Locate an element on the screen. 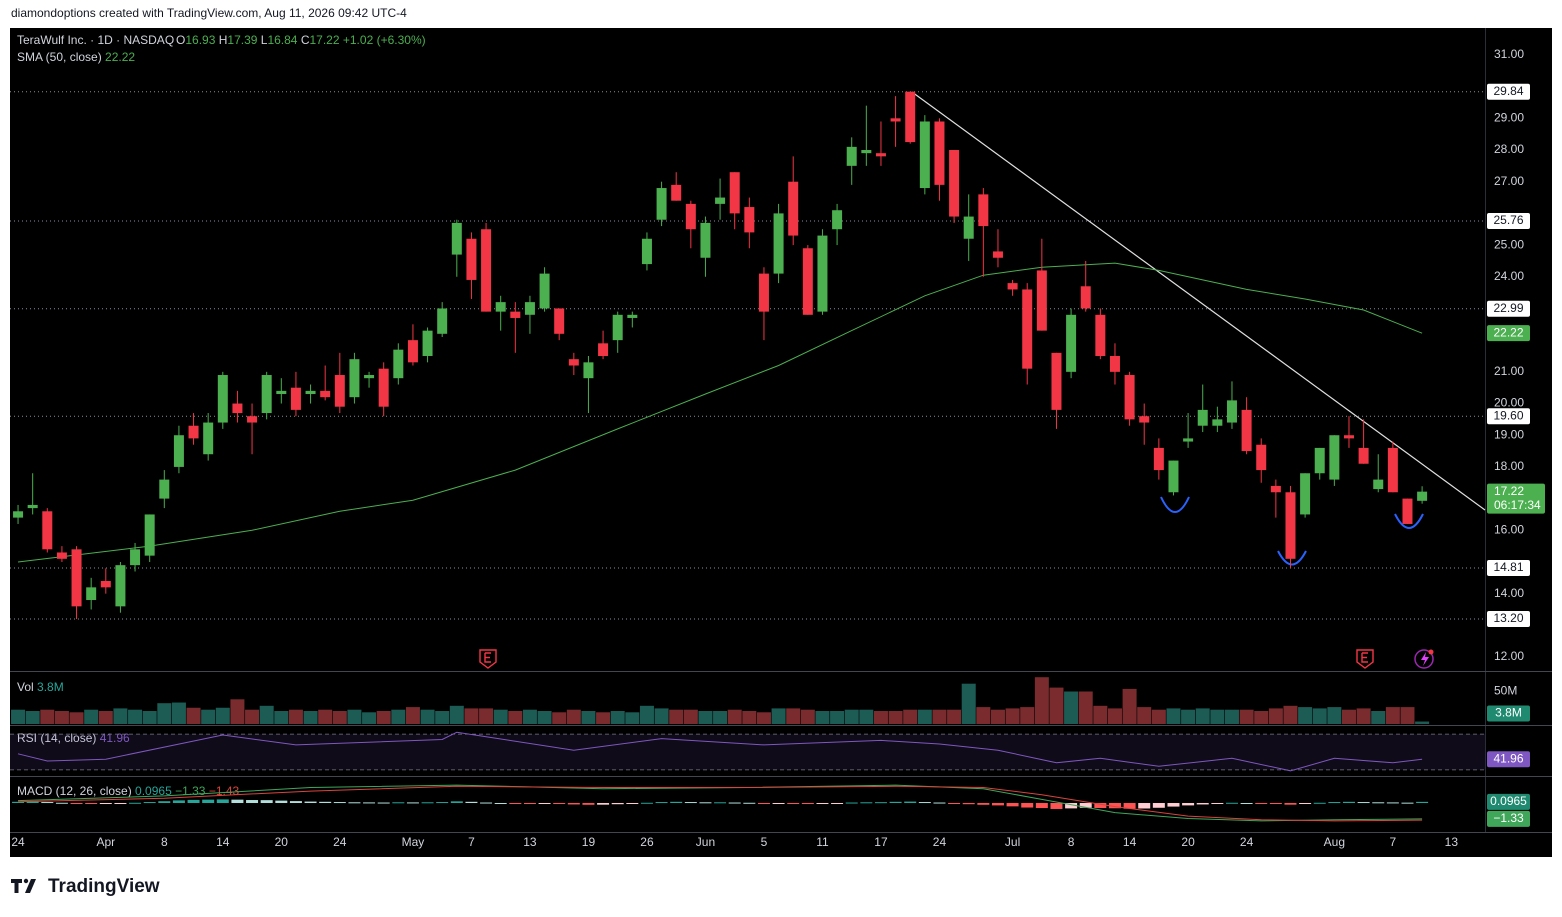  last-price-box is located at coordinates (1516, 498).